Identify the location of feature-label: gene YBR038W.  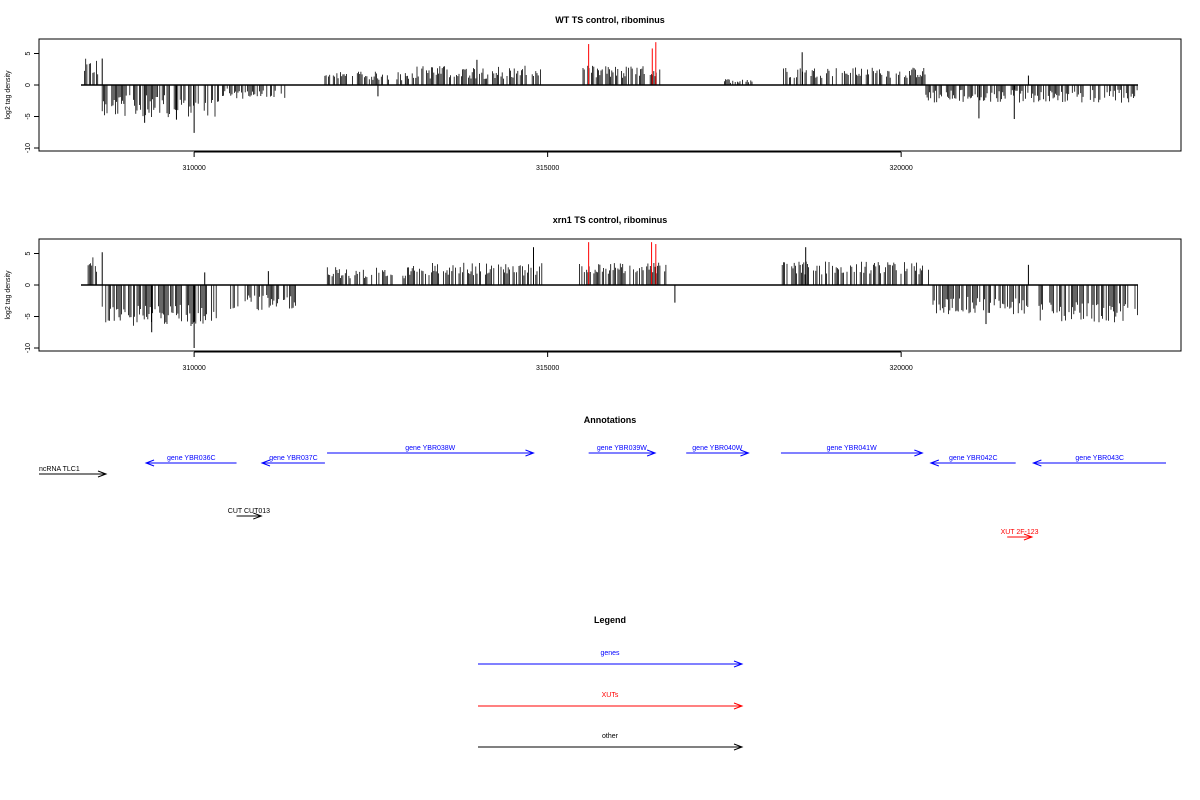
(430, 448).